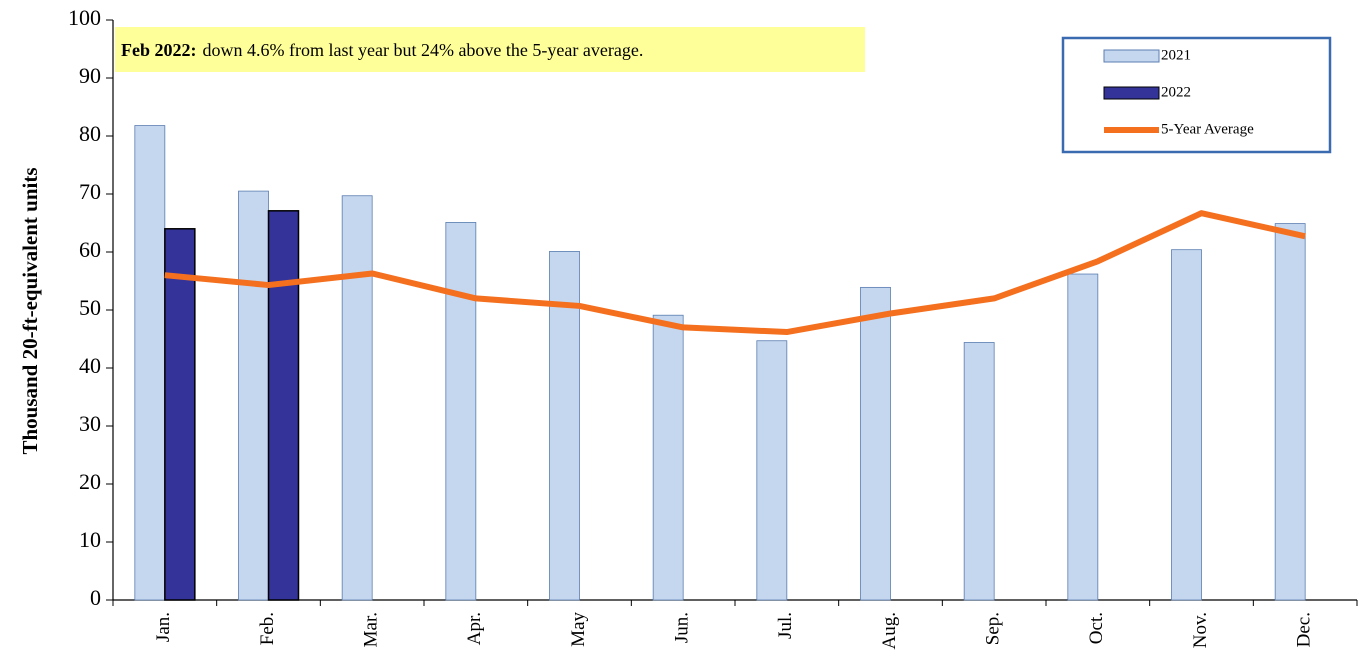 This screenshot has height=660, width=1359. What do you see at coordinates (578, 629) in the screenshot?
I see `x-tick-label: May` at bounding box center [578, 629].